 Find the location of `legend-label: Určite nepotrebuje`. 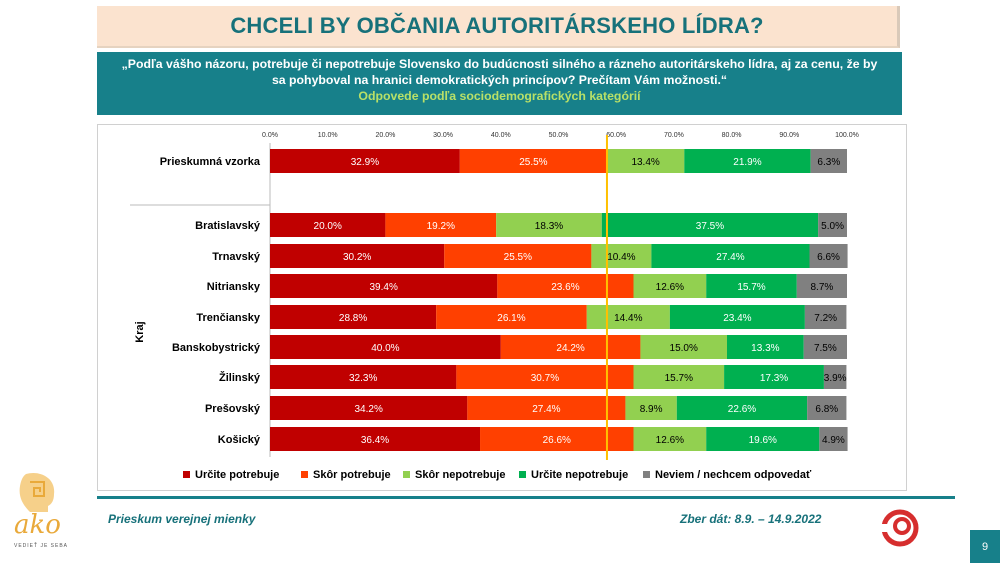

legend-label: Určite nepotrebuje is located at coordinates (579, 475).